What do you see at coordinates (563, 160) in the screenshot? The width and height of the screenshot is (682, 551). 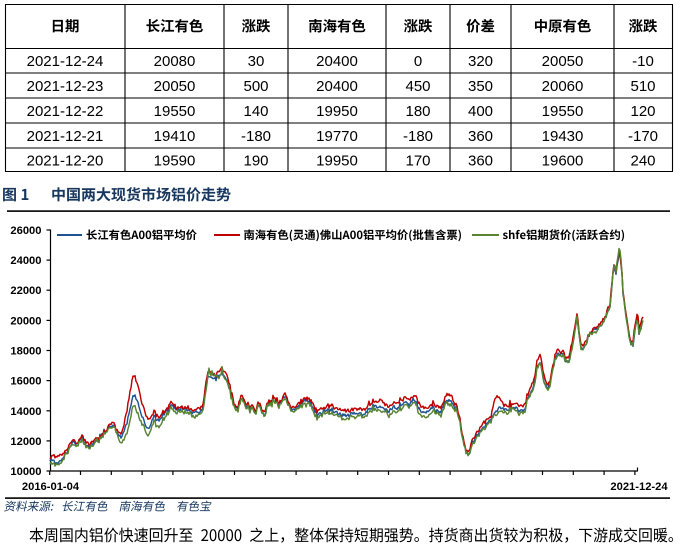 I see `svg-text: 19600` at bounding box center [563, 160].